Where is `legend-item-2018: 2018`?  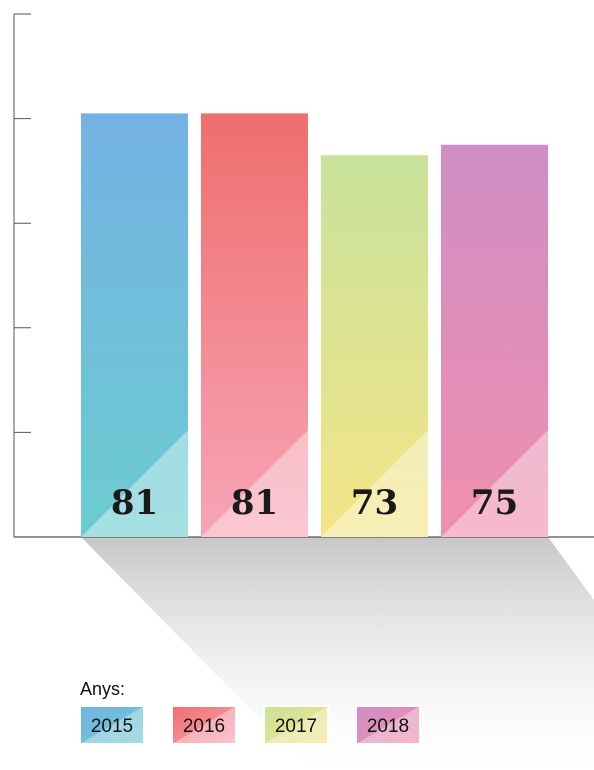
legend-item-2018: 2018 is located at coordinates (388, 725).